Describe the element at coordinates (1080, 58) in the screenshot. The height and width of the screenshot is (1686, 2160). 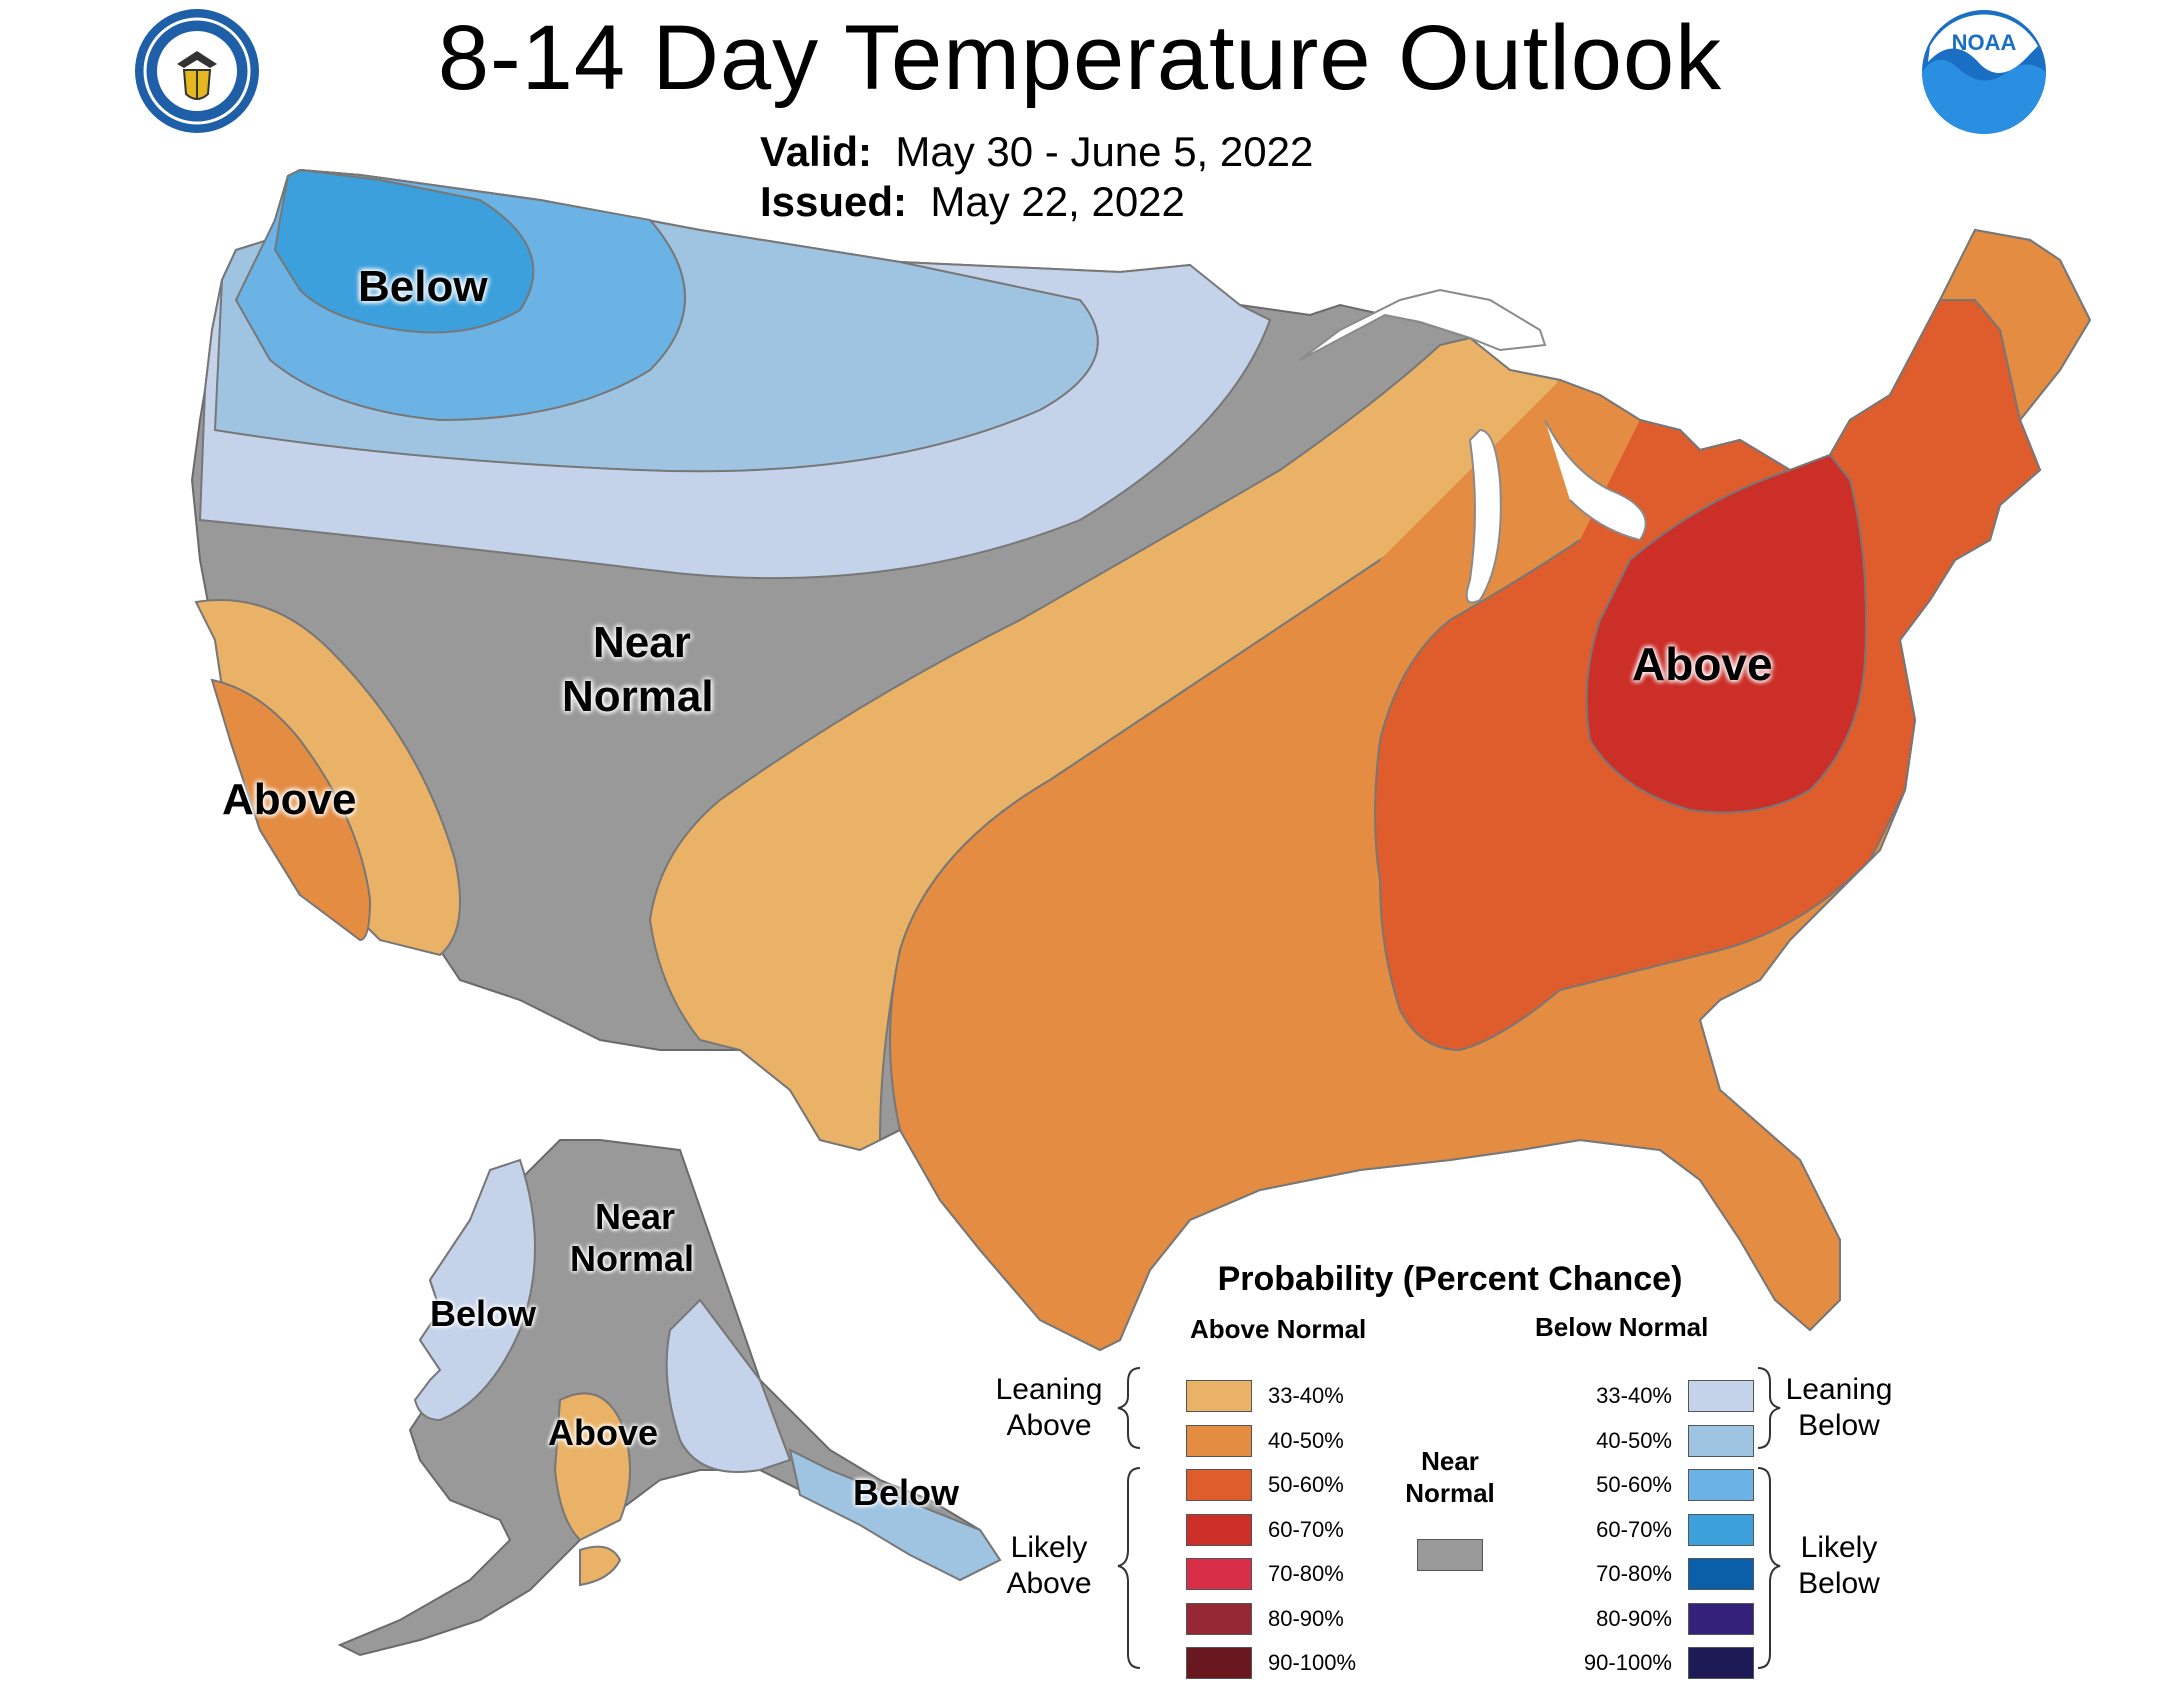
I see `page-title: 8-14 Day Temperature Outlook` at that location.